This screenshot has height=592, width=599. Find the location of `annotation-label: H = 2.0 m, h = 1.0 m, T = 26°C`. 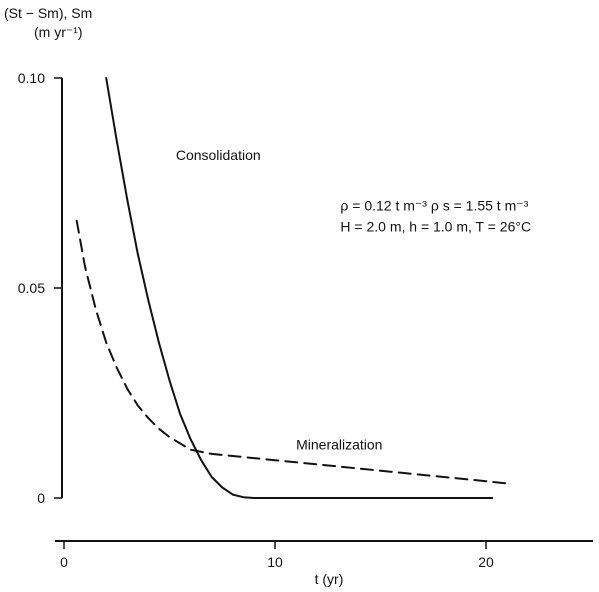

annotation-label: H = 2.0 m, h = 1.0 m, T = 26°C is located at coordinates (435, 226).